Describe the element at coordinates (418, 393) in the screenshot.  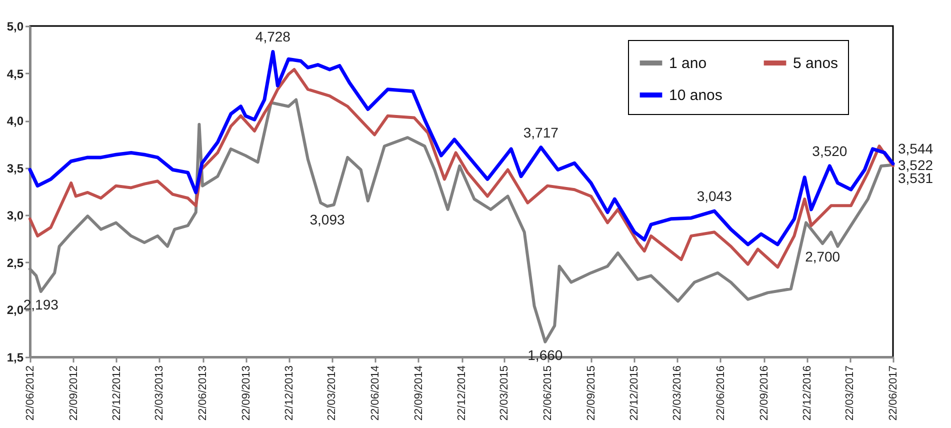
I see `x-tick-label: 22/09/2014` at that location.